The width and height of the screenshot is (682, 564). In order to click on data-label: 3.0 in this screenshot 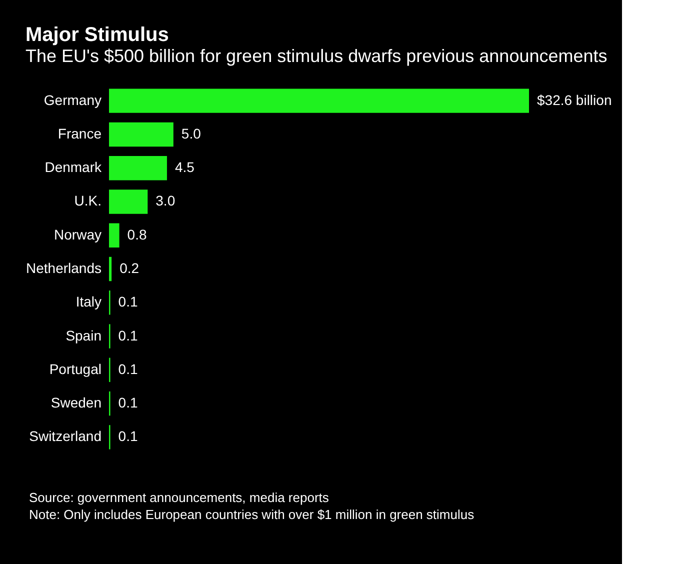, I will do `click(166, 200)`.